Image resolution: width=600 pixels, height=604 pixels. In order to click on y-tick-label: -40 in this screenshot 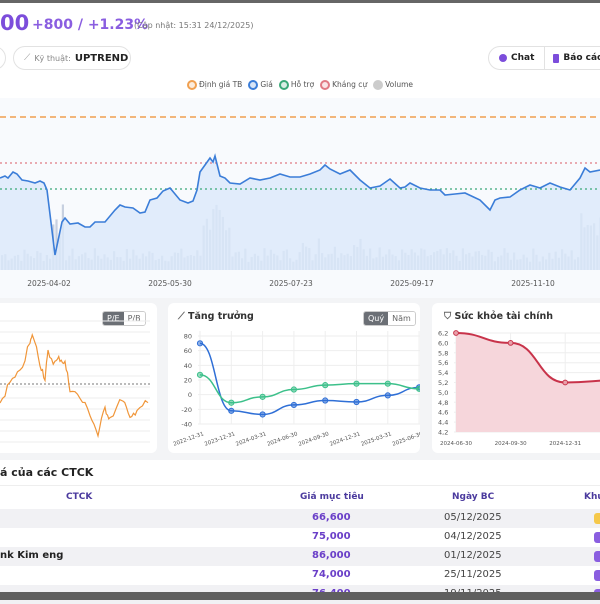, I will do `click(186, 425)`.